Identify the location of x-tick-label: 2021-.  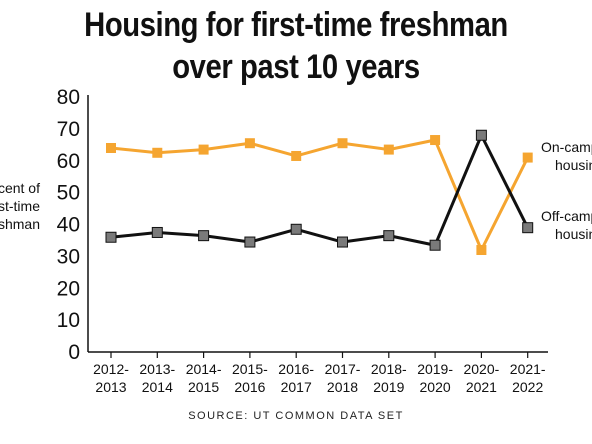
(528, 369).